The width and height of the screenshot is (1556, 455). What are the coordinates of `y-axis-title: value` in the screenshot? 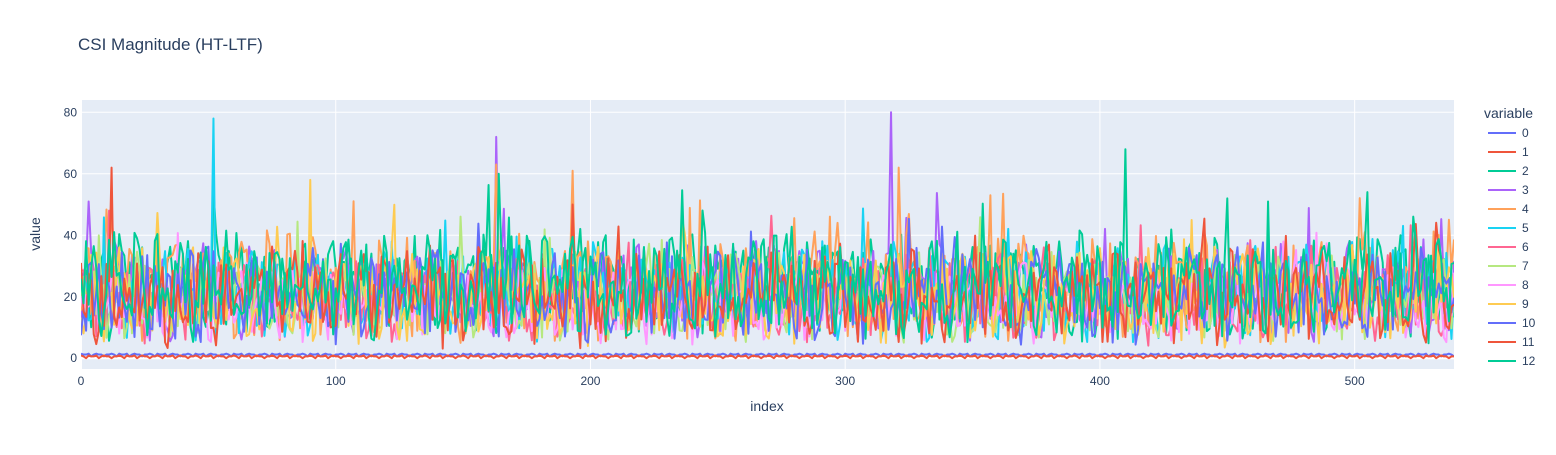 It's located at (35, 234).